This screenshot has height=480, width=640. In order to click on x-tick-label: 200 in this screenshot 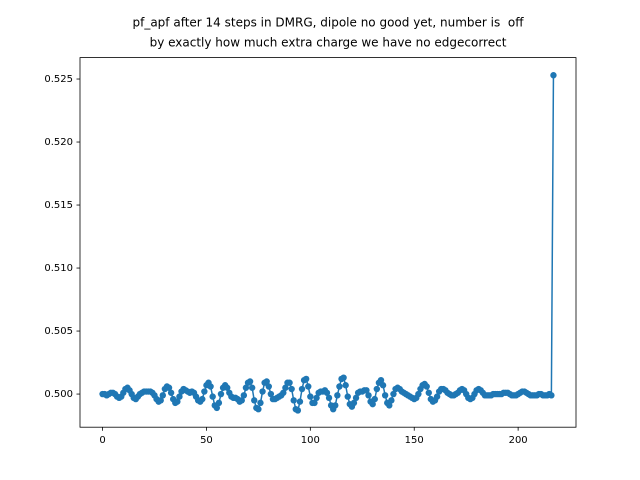, I will do `click(518, 440)`.